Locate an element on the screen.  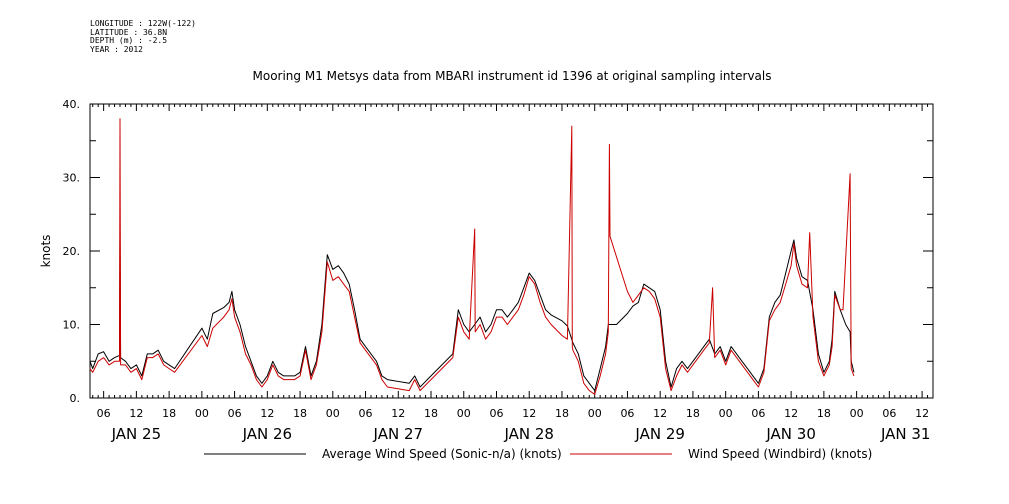
date-label: JAN 25 is located at coordinates (136, 434).